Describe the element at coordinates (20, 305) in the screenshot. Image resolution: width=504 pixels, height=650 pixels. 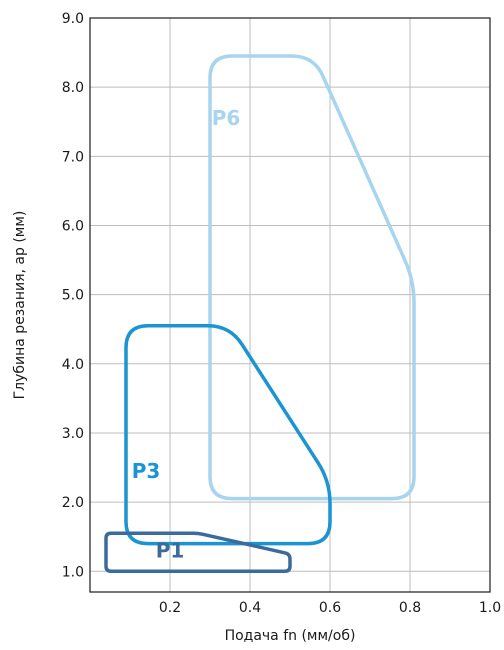
I see `y-axis-title: Глубина резания, ap (мм)` at that location.